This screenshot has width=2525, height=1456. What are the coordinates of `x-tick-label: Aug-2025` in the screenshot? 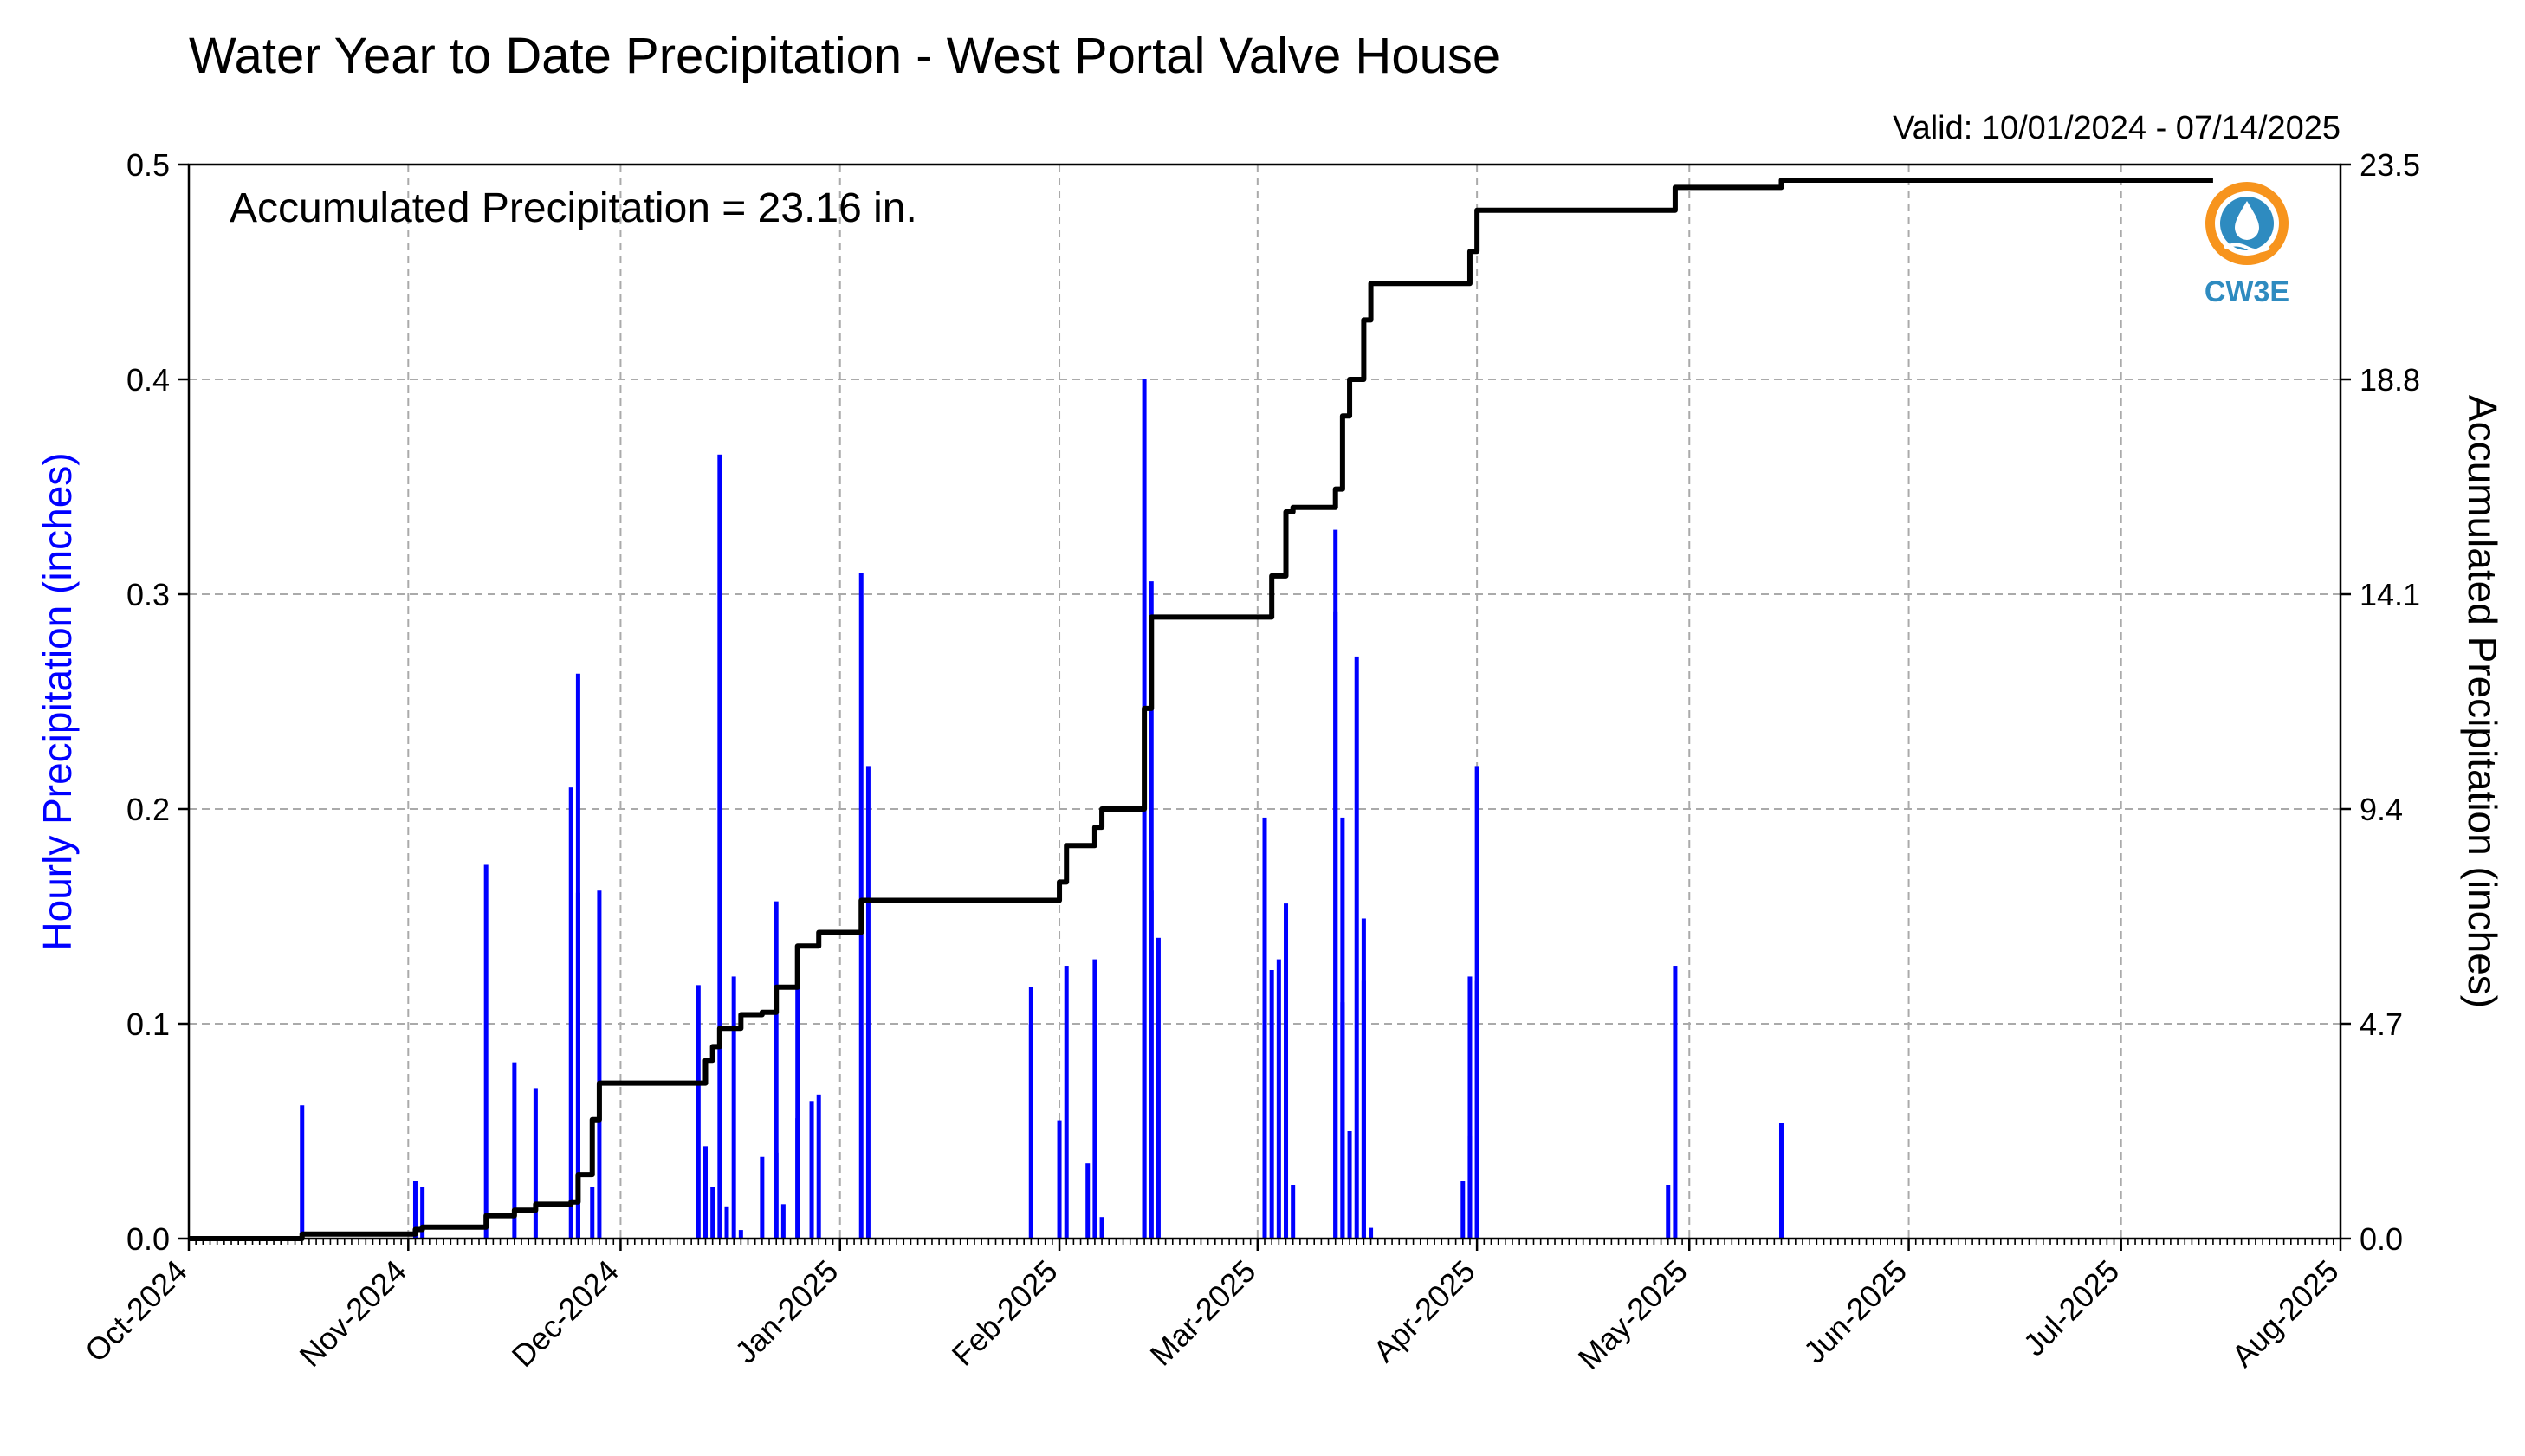 It's located at (2284, 1313).